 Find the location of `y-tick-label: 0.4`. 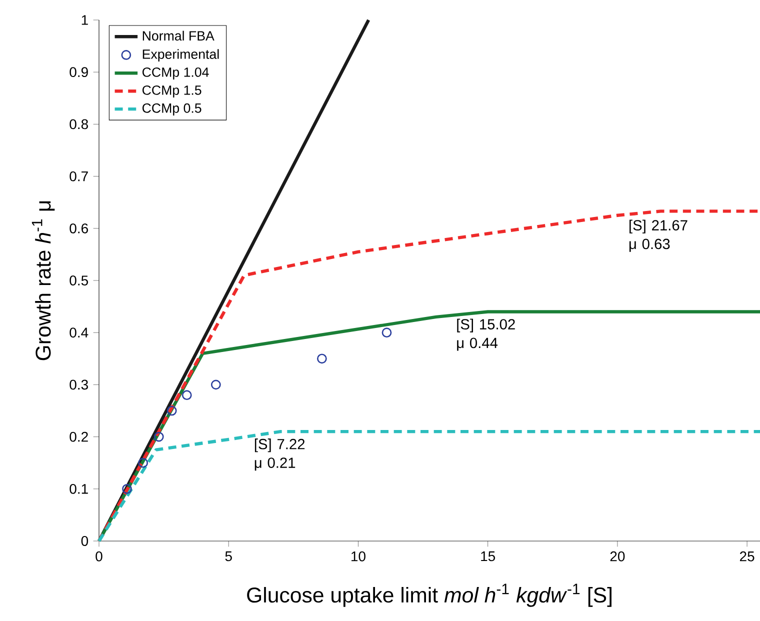

y-tick-label: 0.4 is located at coordinates (79, 333).